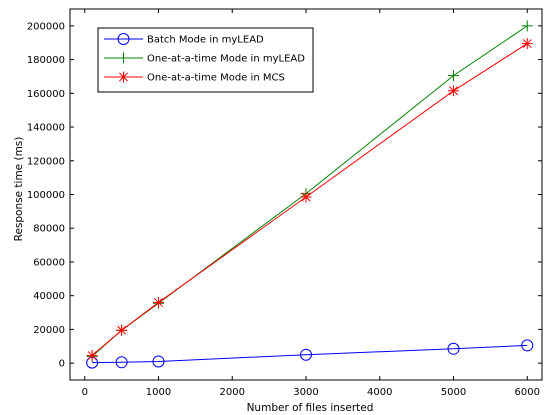 The height and width of the screenshot is (415, 544). What do you see at coordinates (19, 189) in the screenshot?
I see `y-axis-title: Response time (ms)` at bounding box center [19, 189].